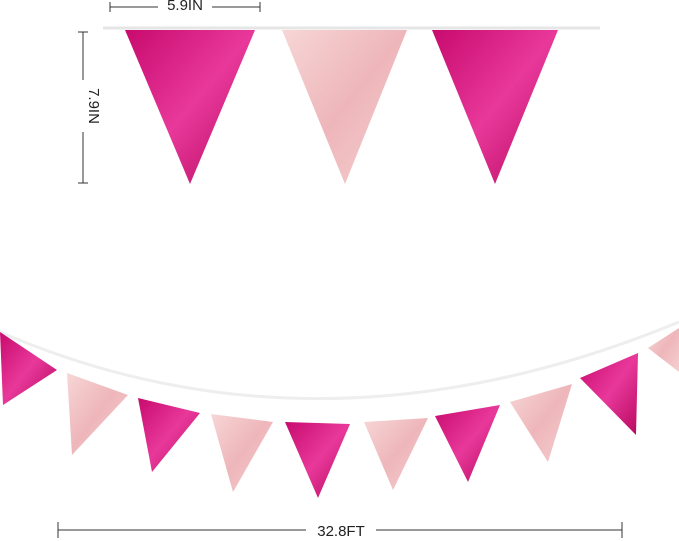  I want to click on top-flag-pink, so click(344, 107).